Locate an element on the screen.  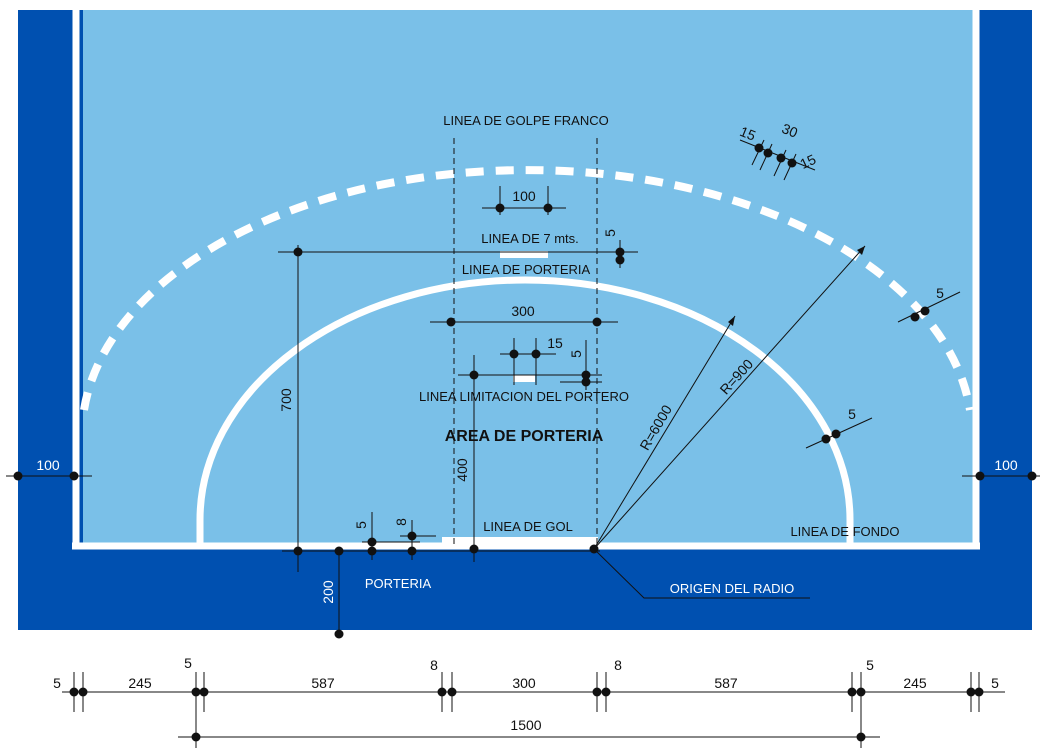
label-area-porteria: AREA DE PORTERIA is located at coordinates (524, 436).